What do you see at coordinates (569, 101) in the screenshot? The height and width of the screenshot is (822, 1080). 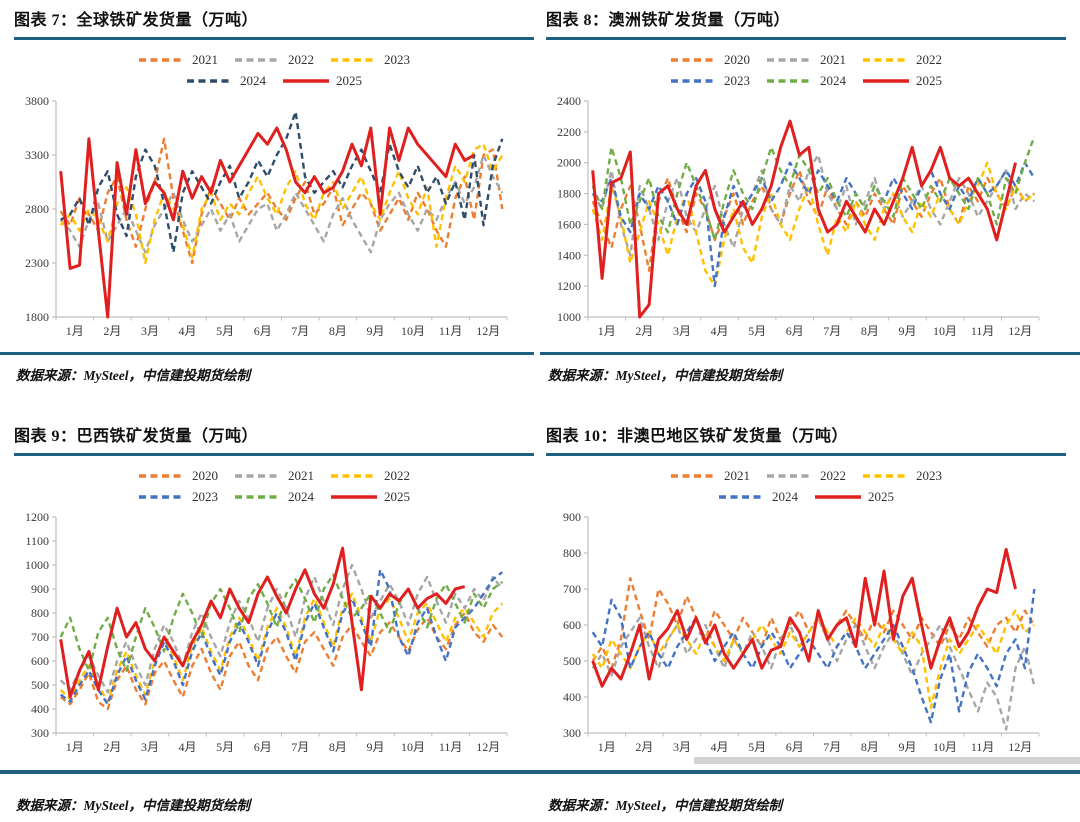 I see `svg-text: 2400` at bounding box center [569, 101].